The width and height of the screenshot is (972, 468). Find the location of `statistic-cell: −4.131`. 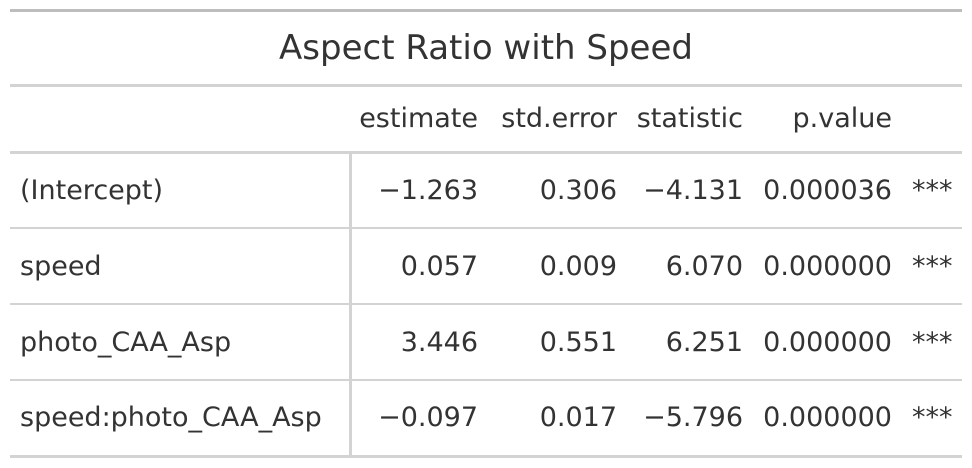

statistic-cell: −4.131 is located at coordinates (693, 190).